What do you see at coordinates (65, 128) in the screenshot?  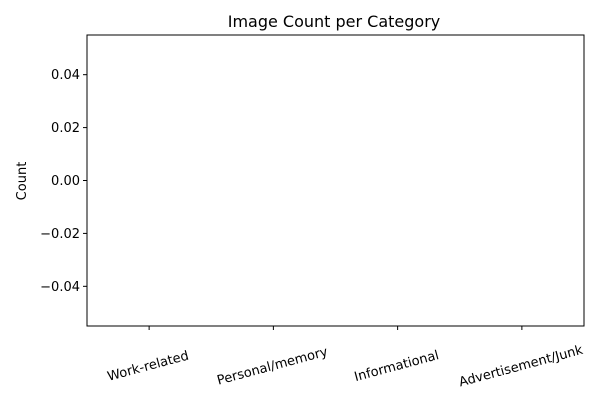 I see `y-tick-label: 0.02` at bounding box center [65, 128].